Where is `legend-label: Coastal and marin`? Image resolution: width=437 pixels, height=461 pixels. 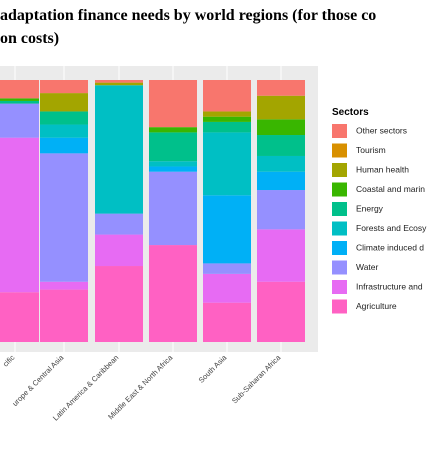 legend-label: Coastal and marin is located at coordinates (390, 189).